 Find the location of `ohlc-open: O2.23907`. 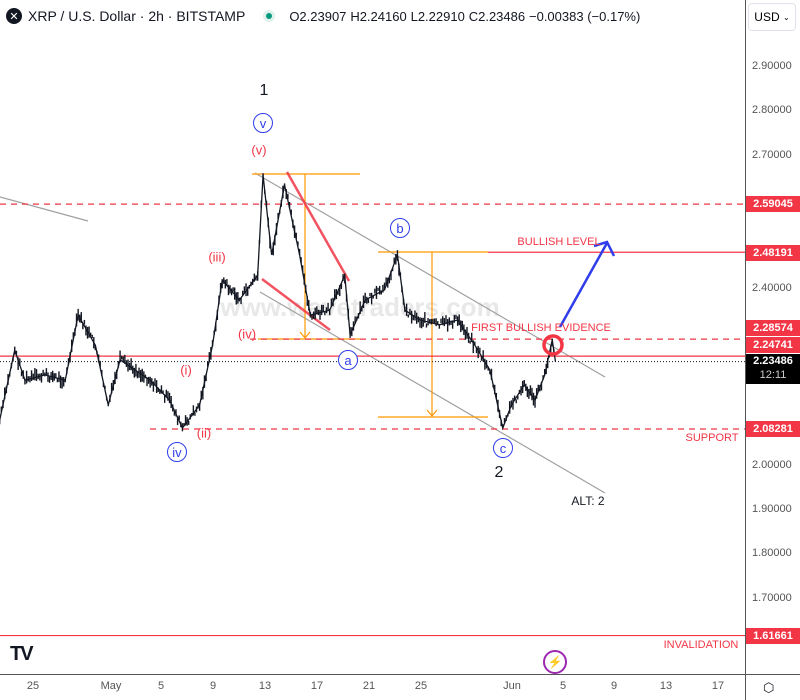

ohlc-open: O2.23907 is located at coordinates (318, 16).